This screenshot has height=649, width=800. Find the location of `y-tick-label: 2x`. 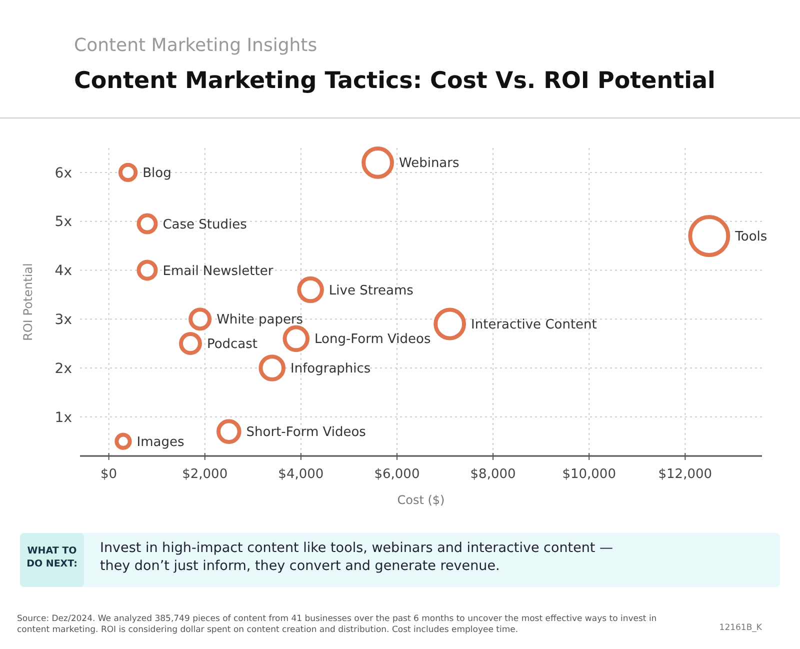

y-tick-label: 2x is located at coordinates (63, 368).